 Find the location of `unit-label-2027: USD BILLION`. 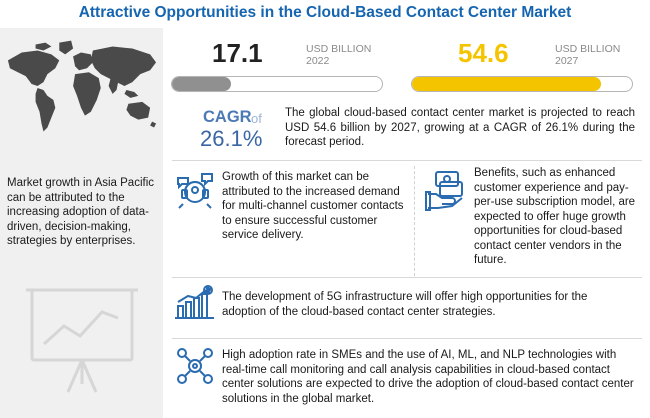

unit-label-2027: USD BILLION is located at coordinates (588, 49).